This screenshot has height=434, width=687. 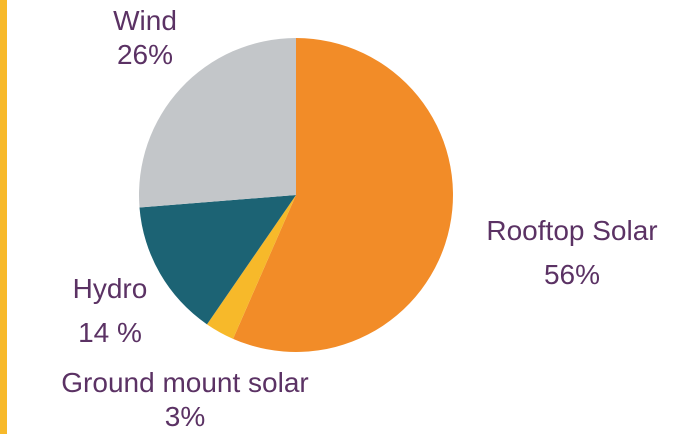 I want to click on label-rooftop-solar: Rooftop Solar 56%, so click(x=572, y=253).